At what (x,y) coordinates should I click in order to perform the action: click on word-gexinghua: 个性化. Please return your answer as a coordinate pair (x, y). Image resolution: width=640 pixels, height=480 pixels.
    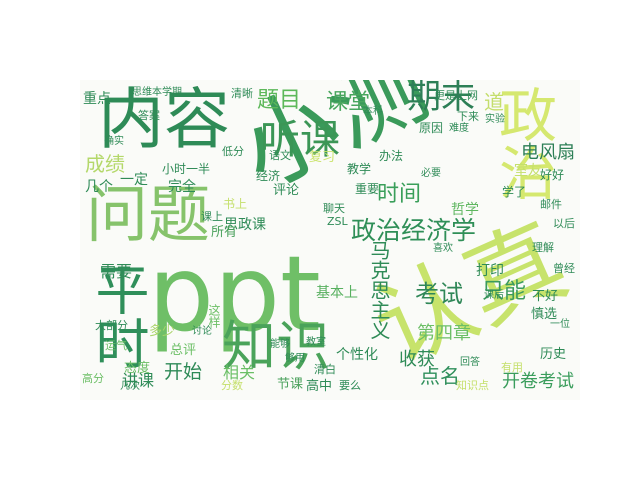
    Looking at the image, I should click on (357, 355).